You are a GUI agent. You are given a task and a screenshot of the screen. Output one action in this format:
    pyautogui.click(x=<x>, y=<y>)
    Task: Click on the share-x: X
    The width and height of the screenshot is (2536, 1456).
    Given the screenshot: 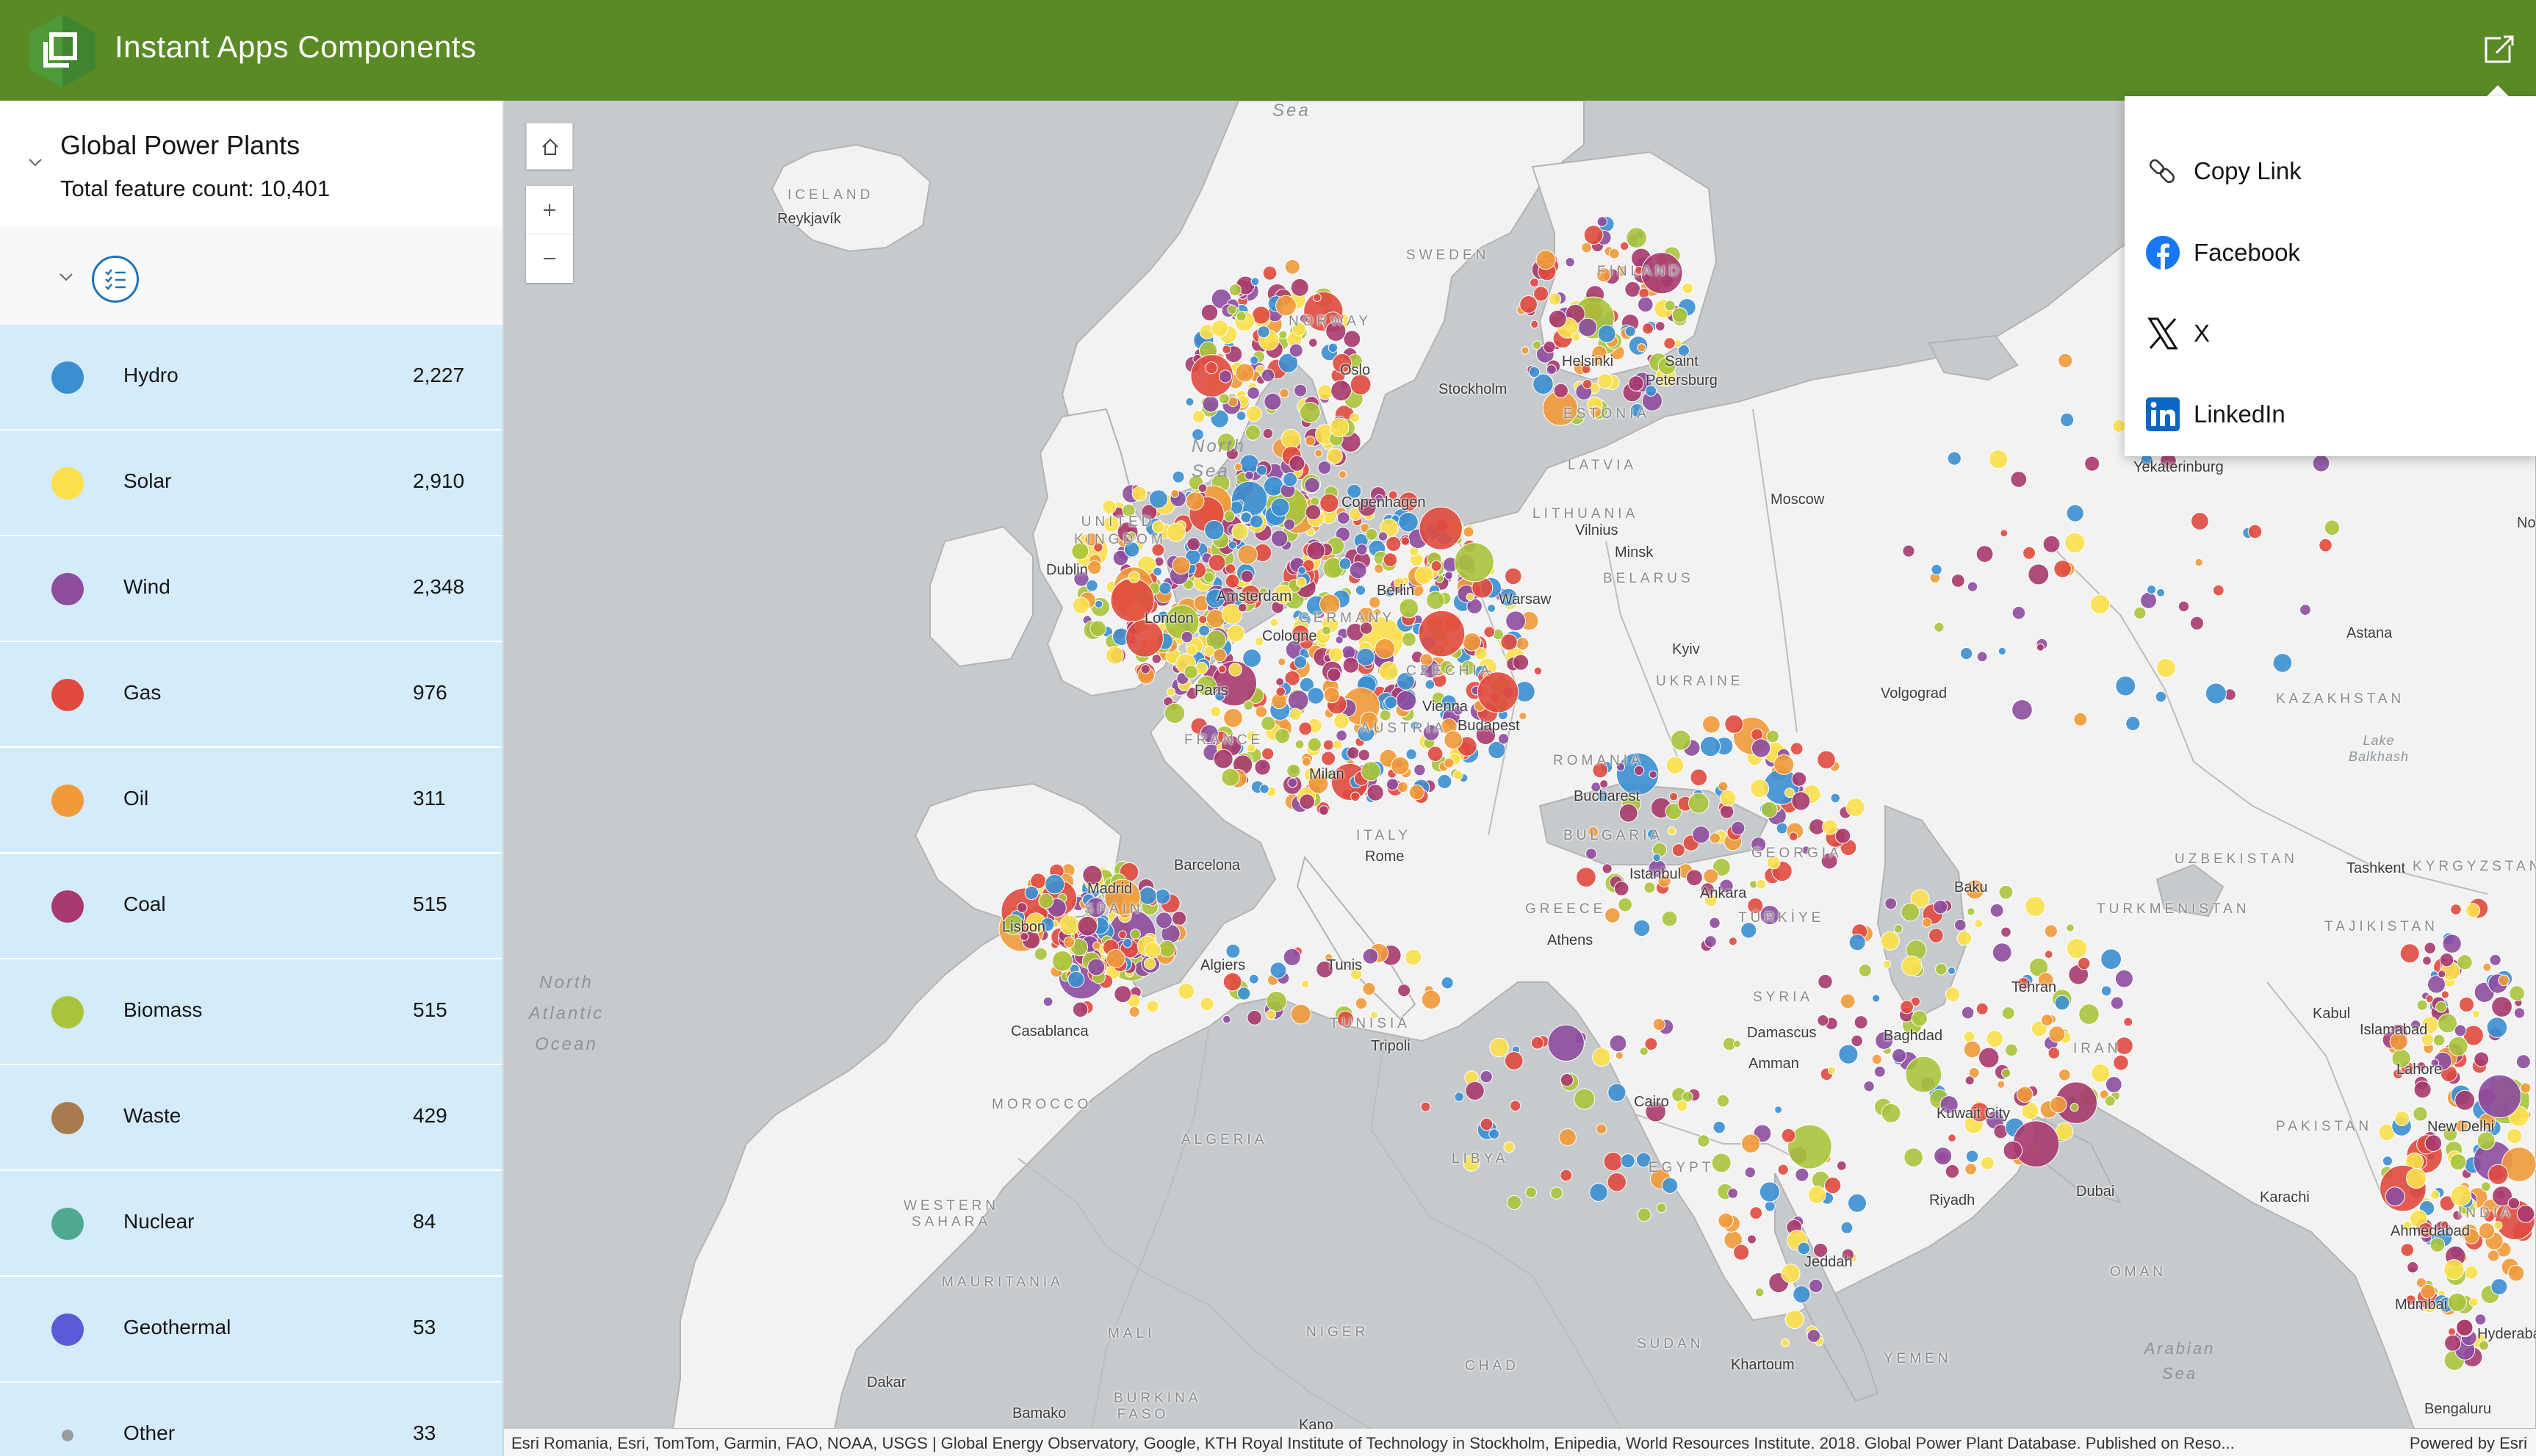 What is the action you would take?
    pyautogui.click(x=2330, y=332)
    